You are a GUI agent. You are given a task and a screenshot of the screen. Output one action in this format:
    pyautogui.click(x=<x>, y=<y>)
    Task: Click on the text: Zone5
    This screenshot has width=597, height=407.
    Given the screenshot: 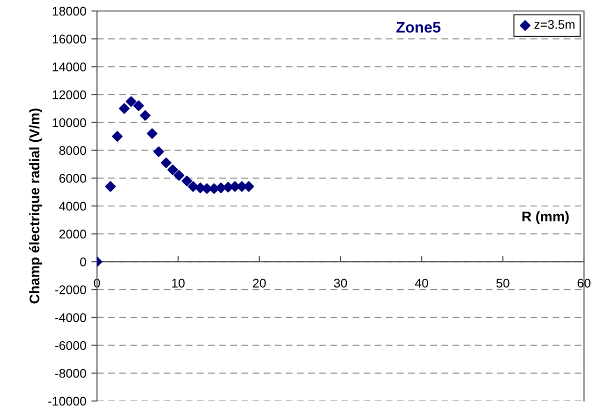 What is the action you would take?
    pyautogui.click(x=418, y=27)
    